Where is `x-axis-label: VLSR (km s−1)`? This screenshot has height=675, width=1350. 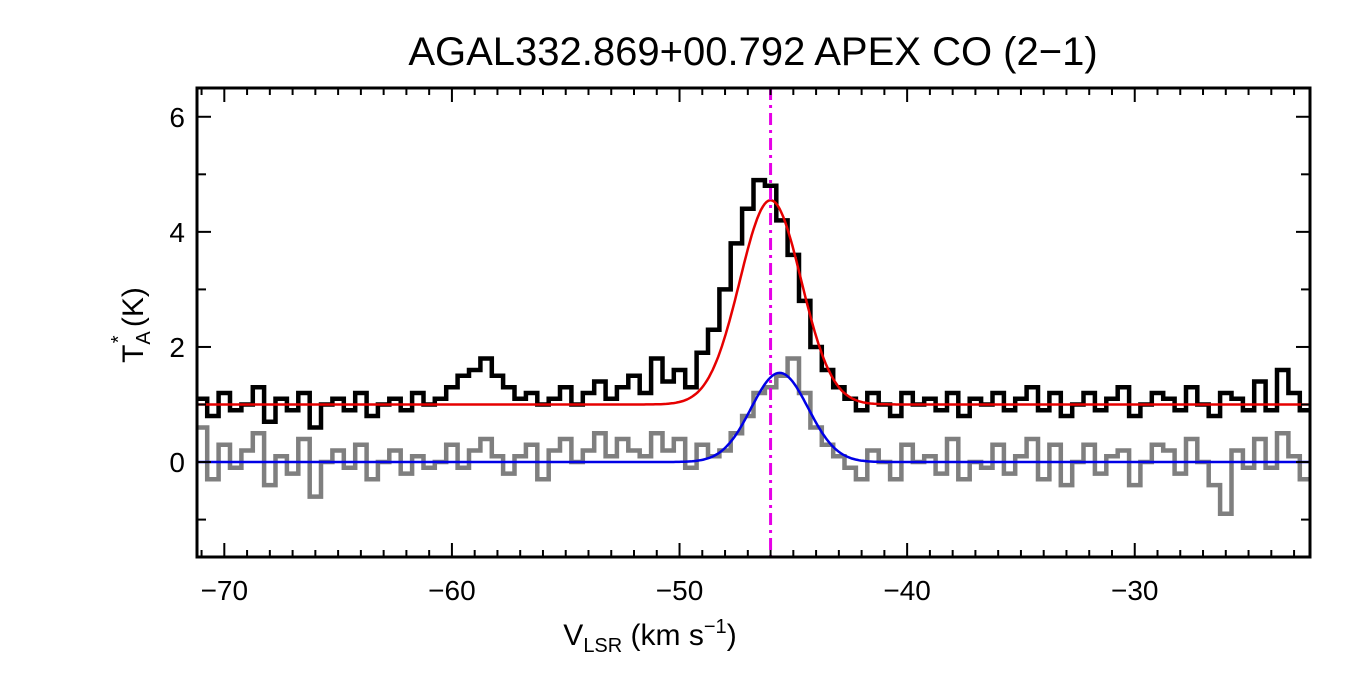 x-axis-label: VLSR (km s−1) is located at coordinates (649, 636).